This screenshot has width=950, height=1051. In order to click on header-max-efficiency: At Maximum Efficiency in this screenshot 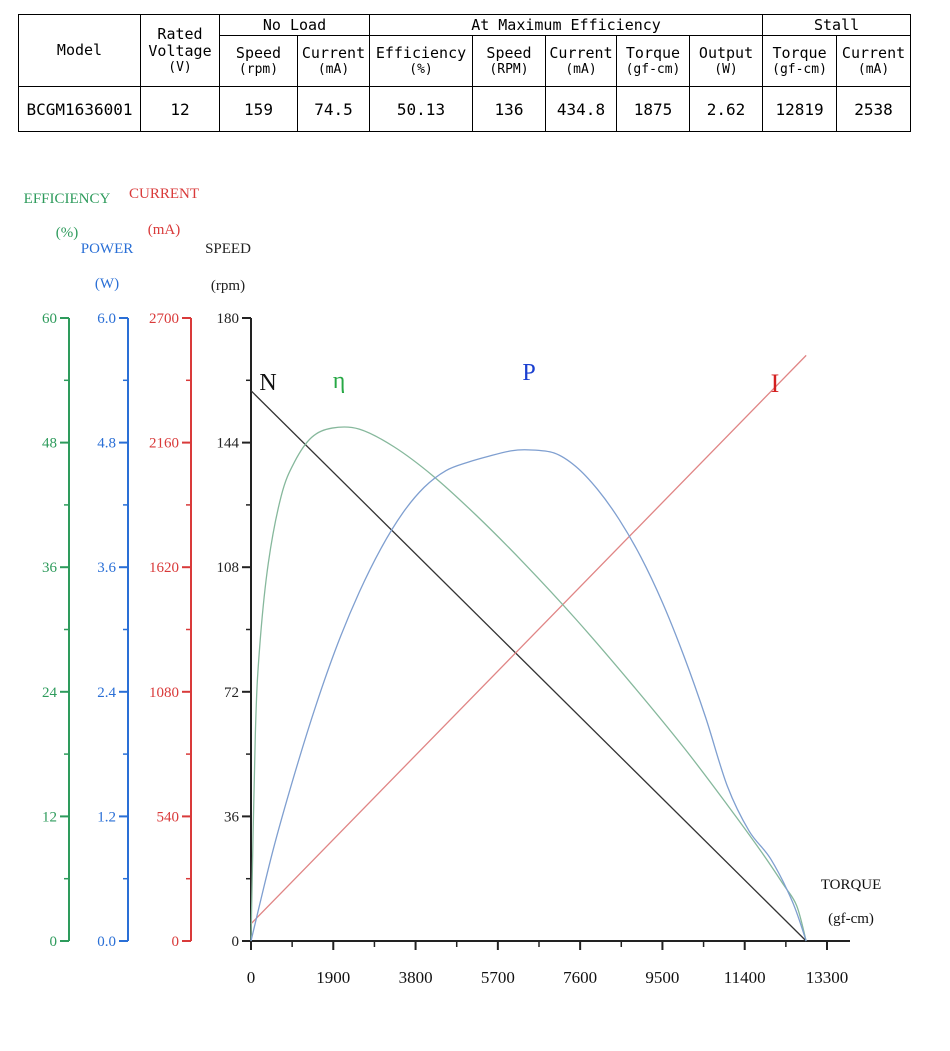, I will do `click(566, 25)`.